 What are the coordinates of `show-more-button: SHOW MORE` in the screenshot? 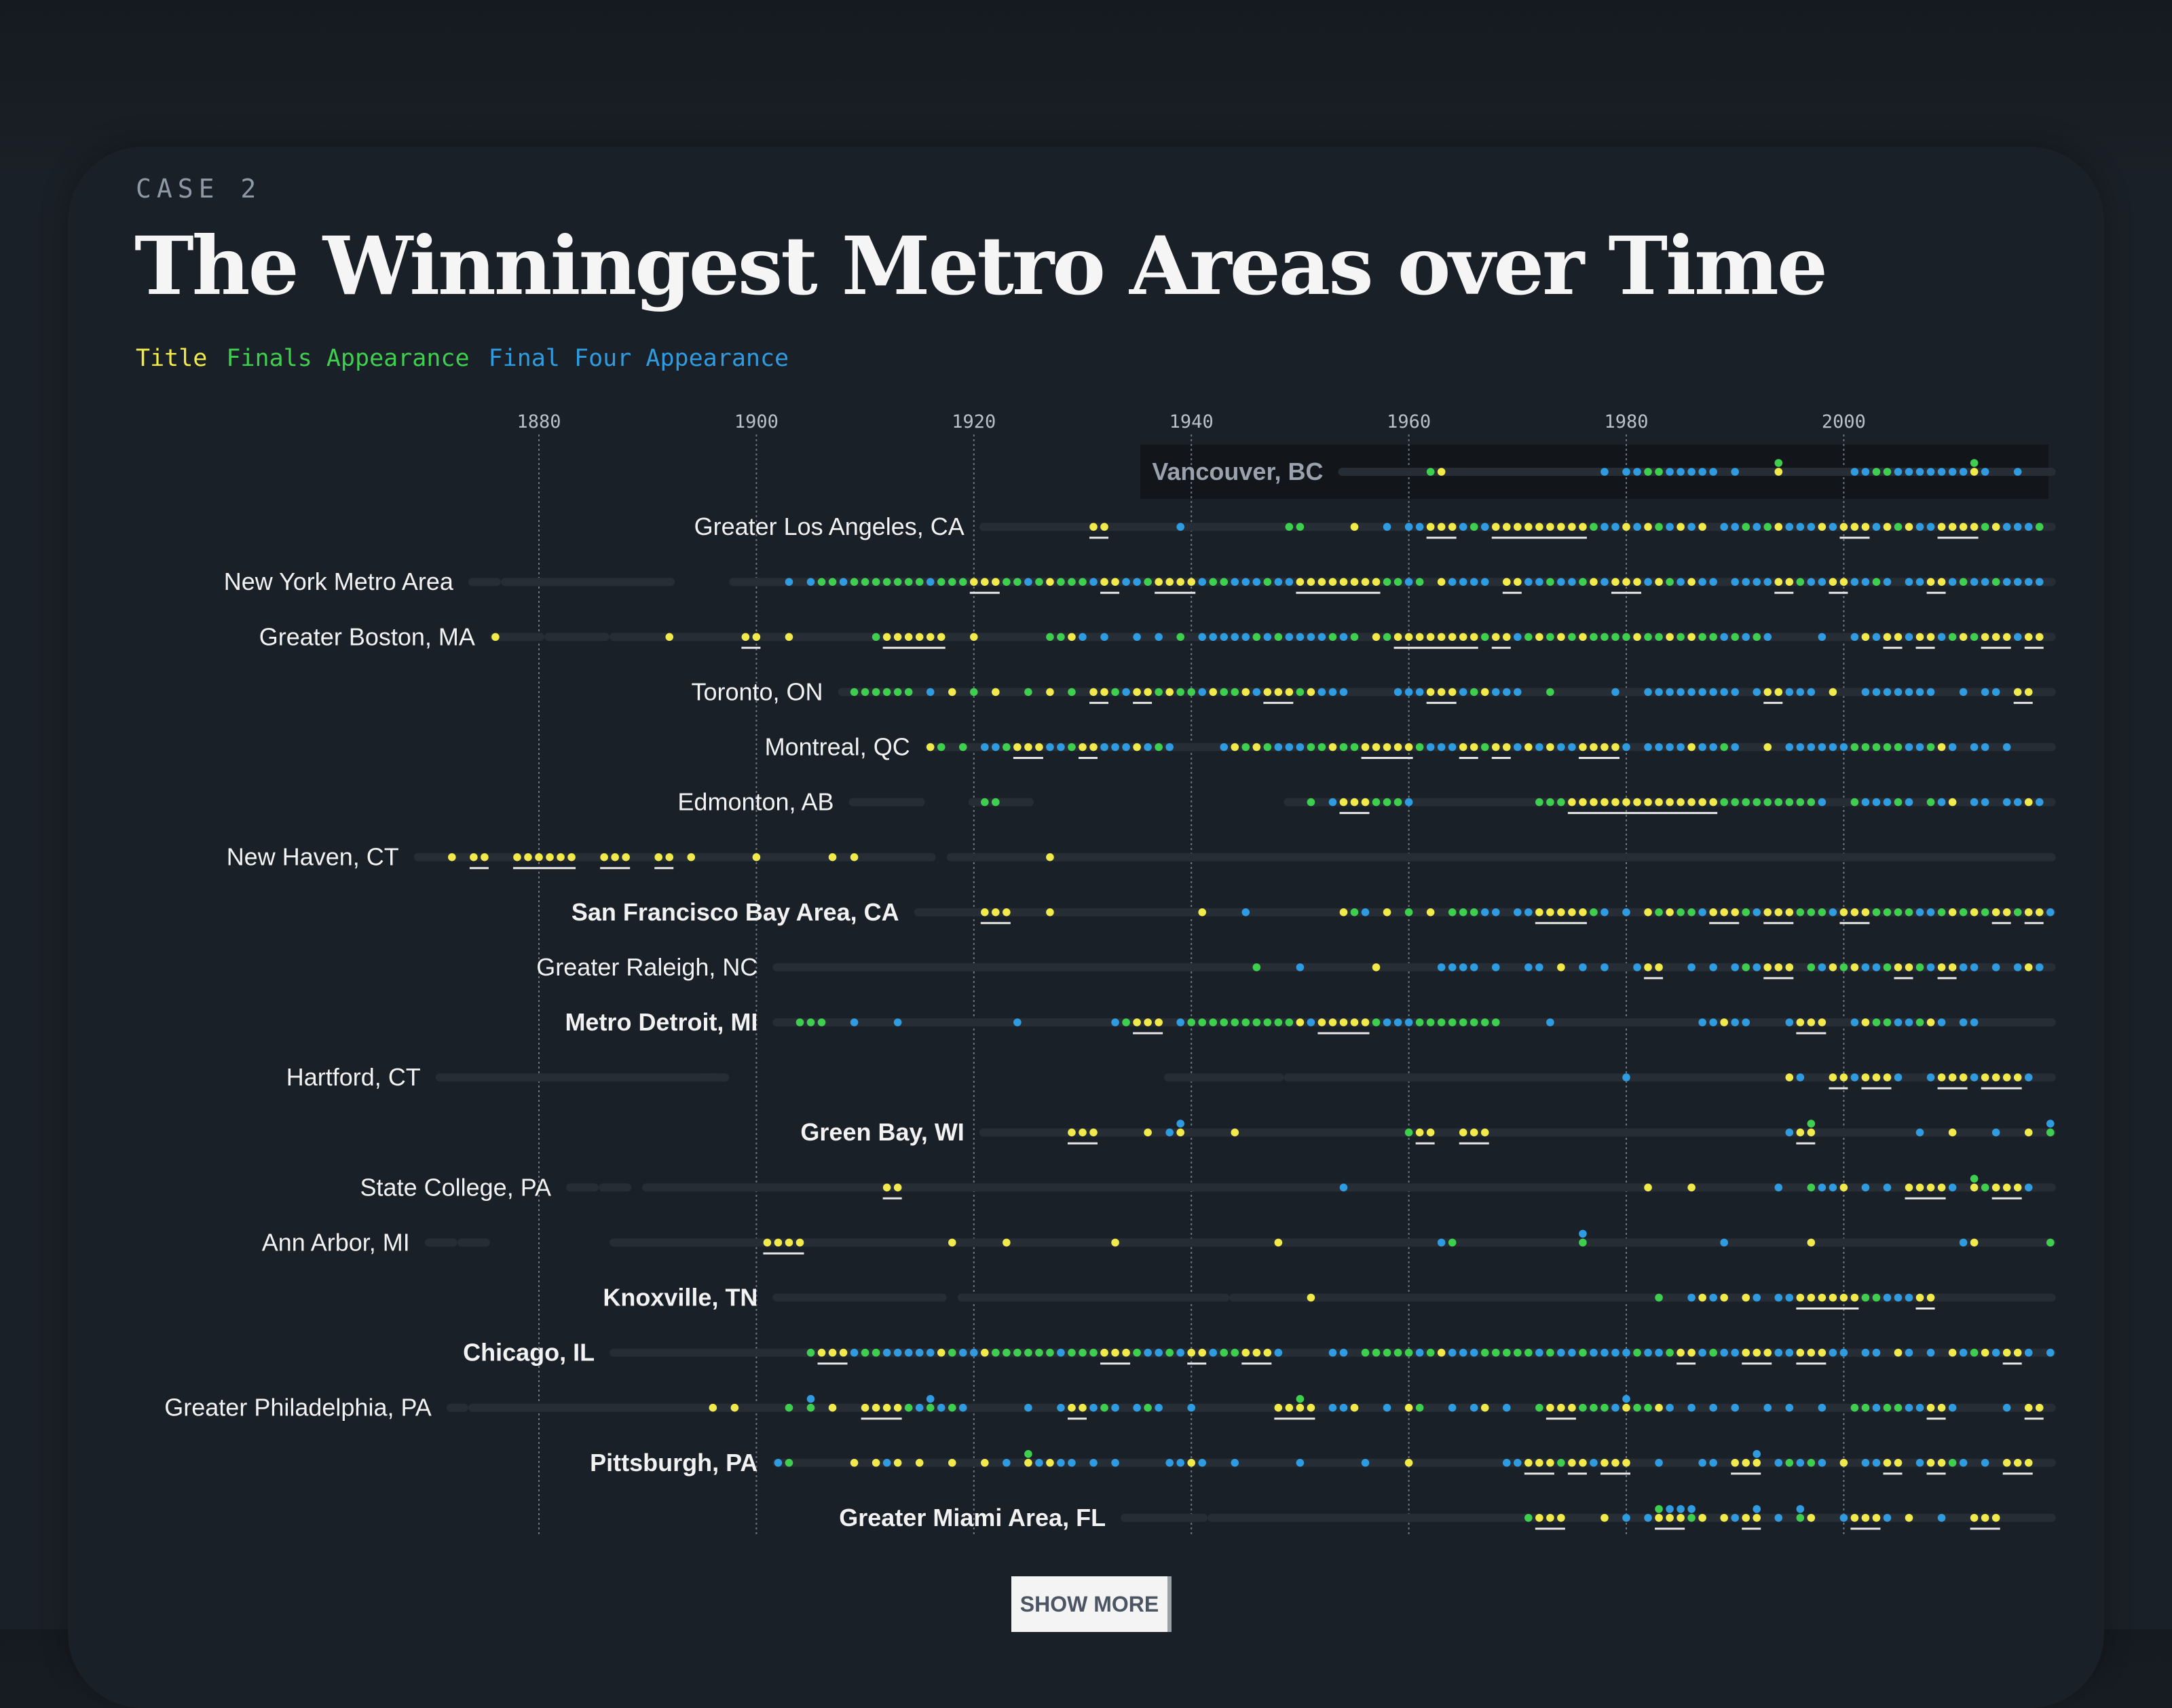 It's located at (1091, 1604).